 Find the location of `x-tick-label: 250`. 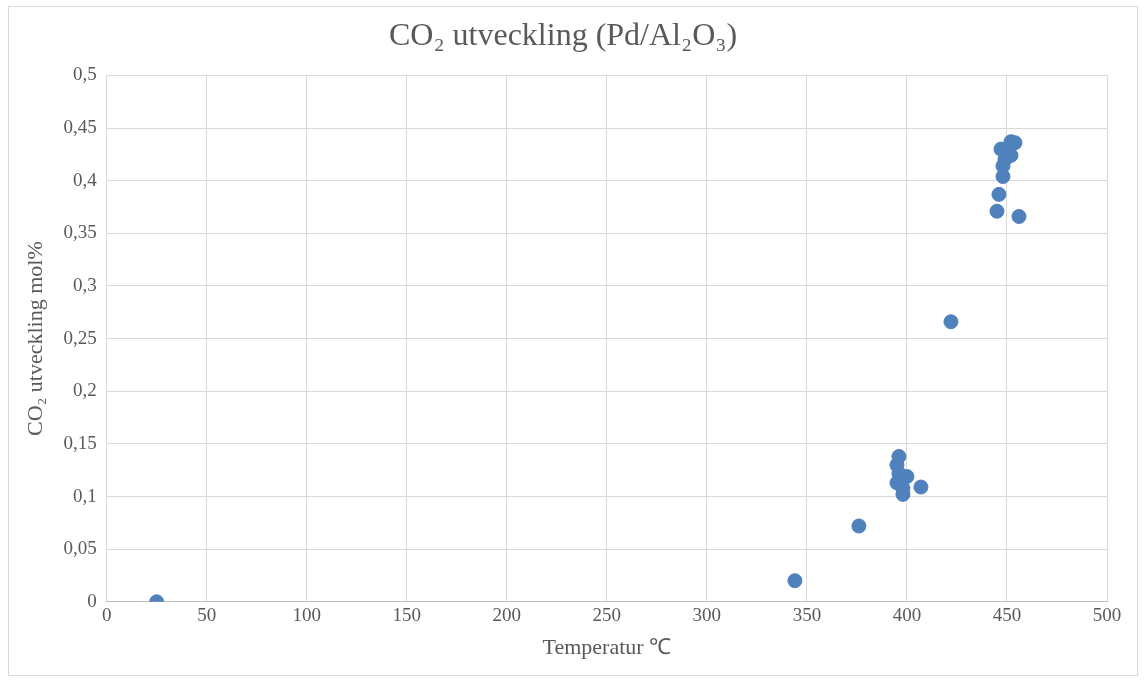

x-tick-label: 250 is located at coordinates (607, 615).